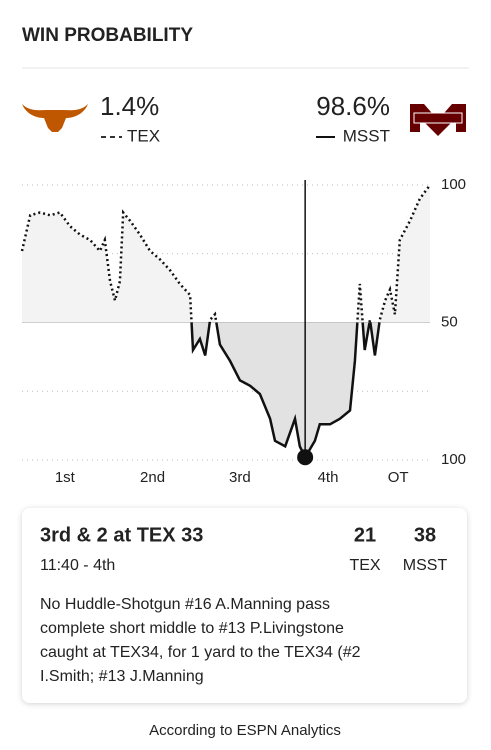  I want to click on y-tick-label: 50, so click(449, 321).